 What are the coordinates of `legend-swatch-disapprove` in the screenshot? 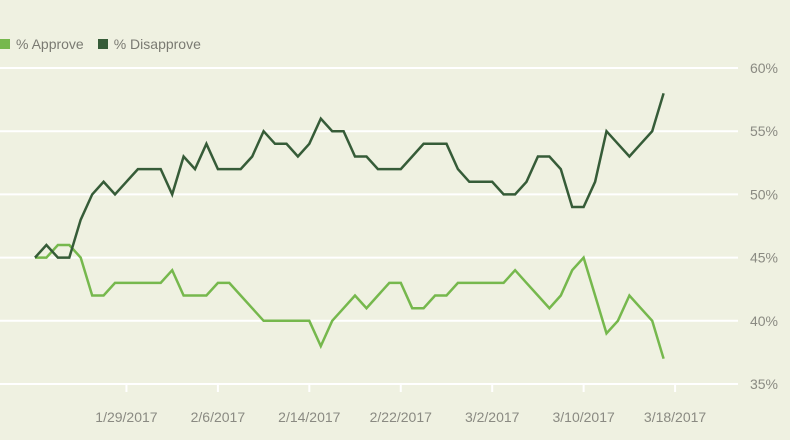 It's located at (102, 44).